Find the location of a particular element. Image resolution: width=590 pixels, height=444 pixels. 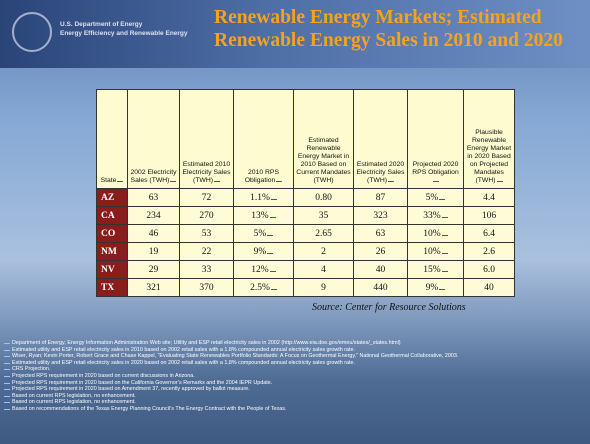

table-row: NV 29 33 12% 4 40 15% 6.0 is located at coordinates (305, 269).